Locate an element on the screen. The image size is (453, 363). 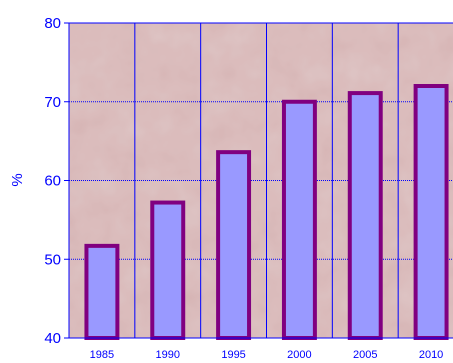
y-tick-label-70: 70 is located at coordinates (52, 102).